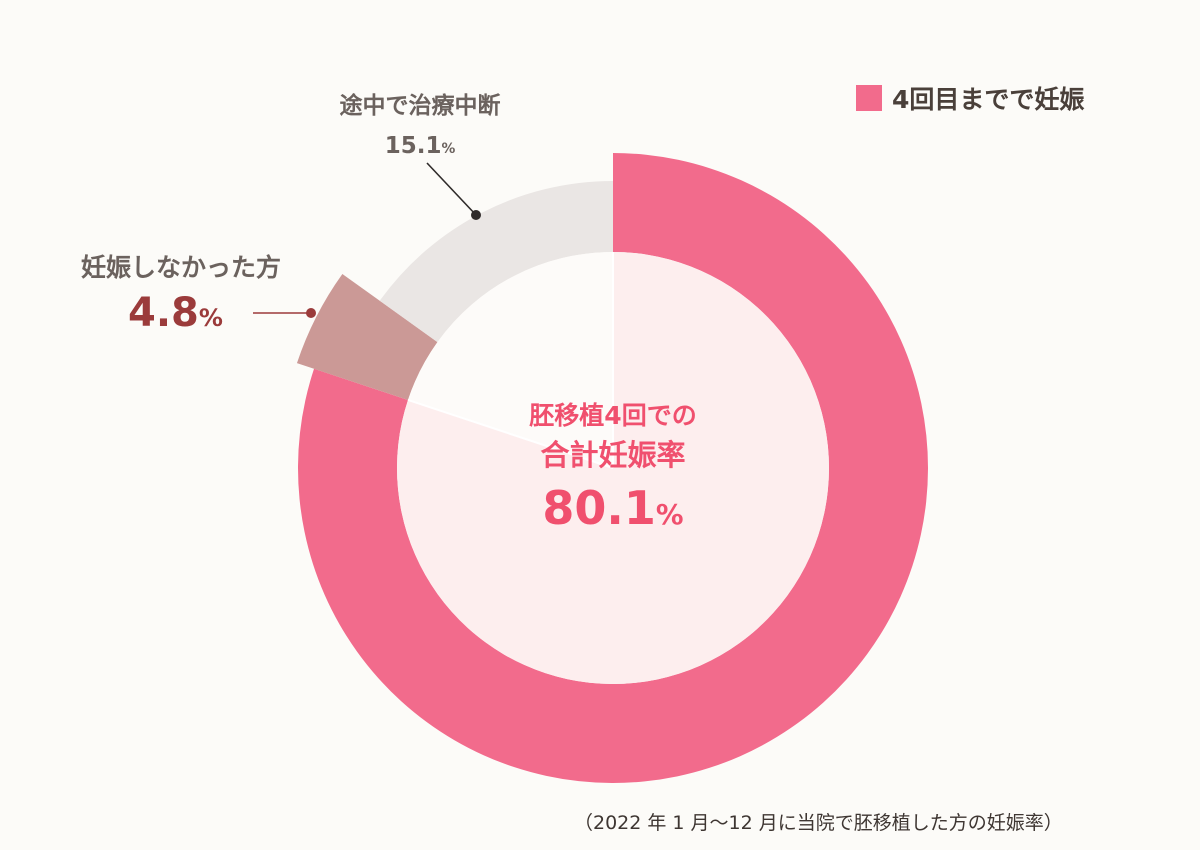 This screenshot has width=1200, height=850. I want to click on center-label: 胚移植4回での 合計妊娠率 80.1%, so click(613, 472).